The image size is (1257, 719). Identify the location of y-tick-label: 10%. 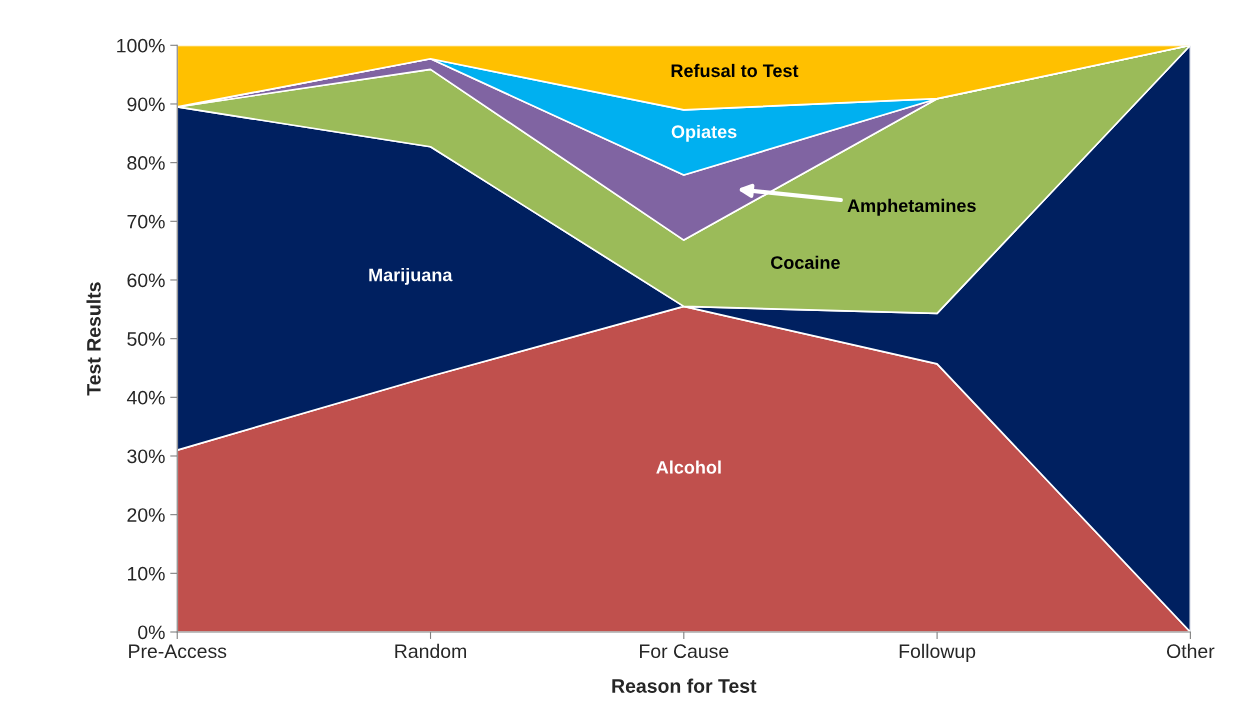
(146, 573).